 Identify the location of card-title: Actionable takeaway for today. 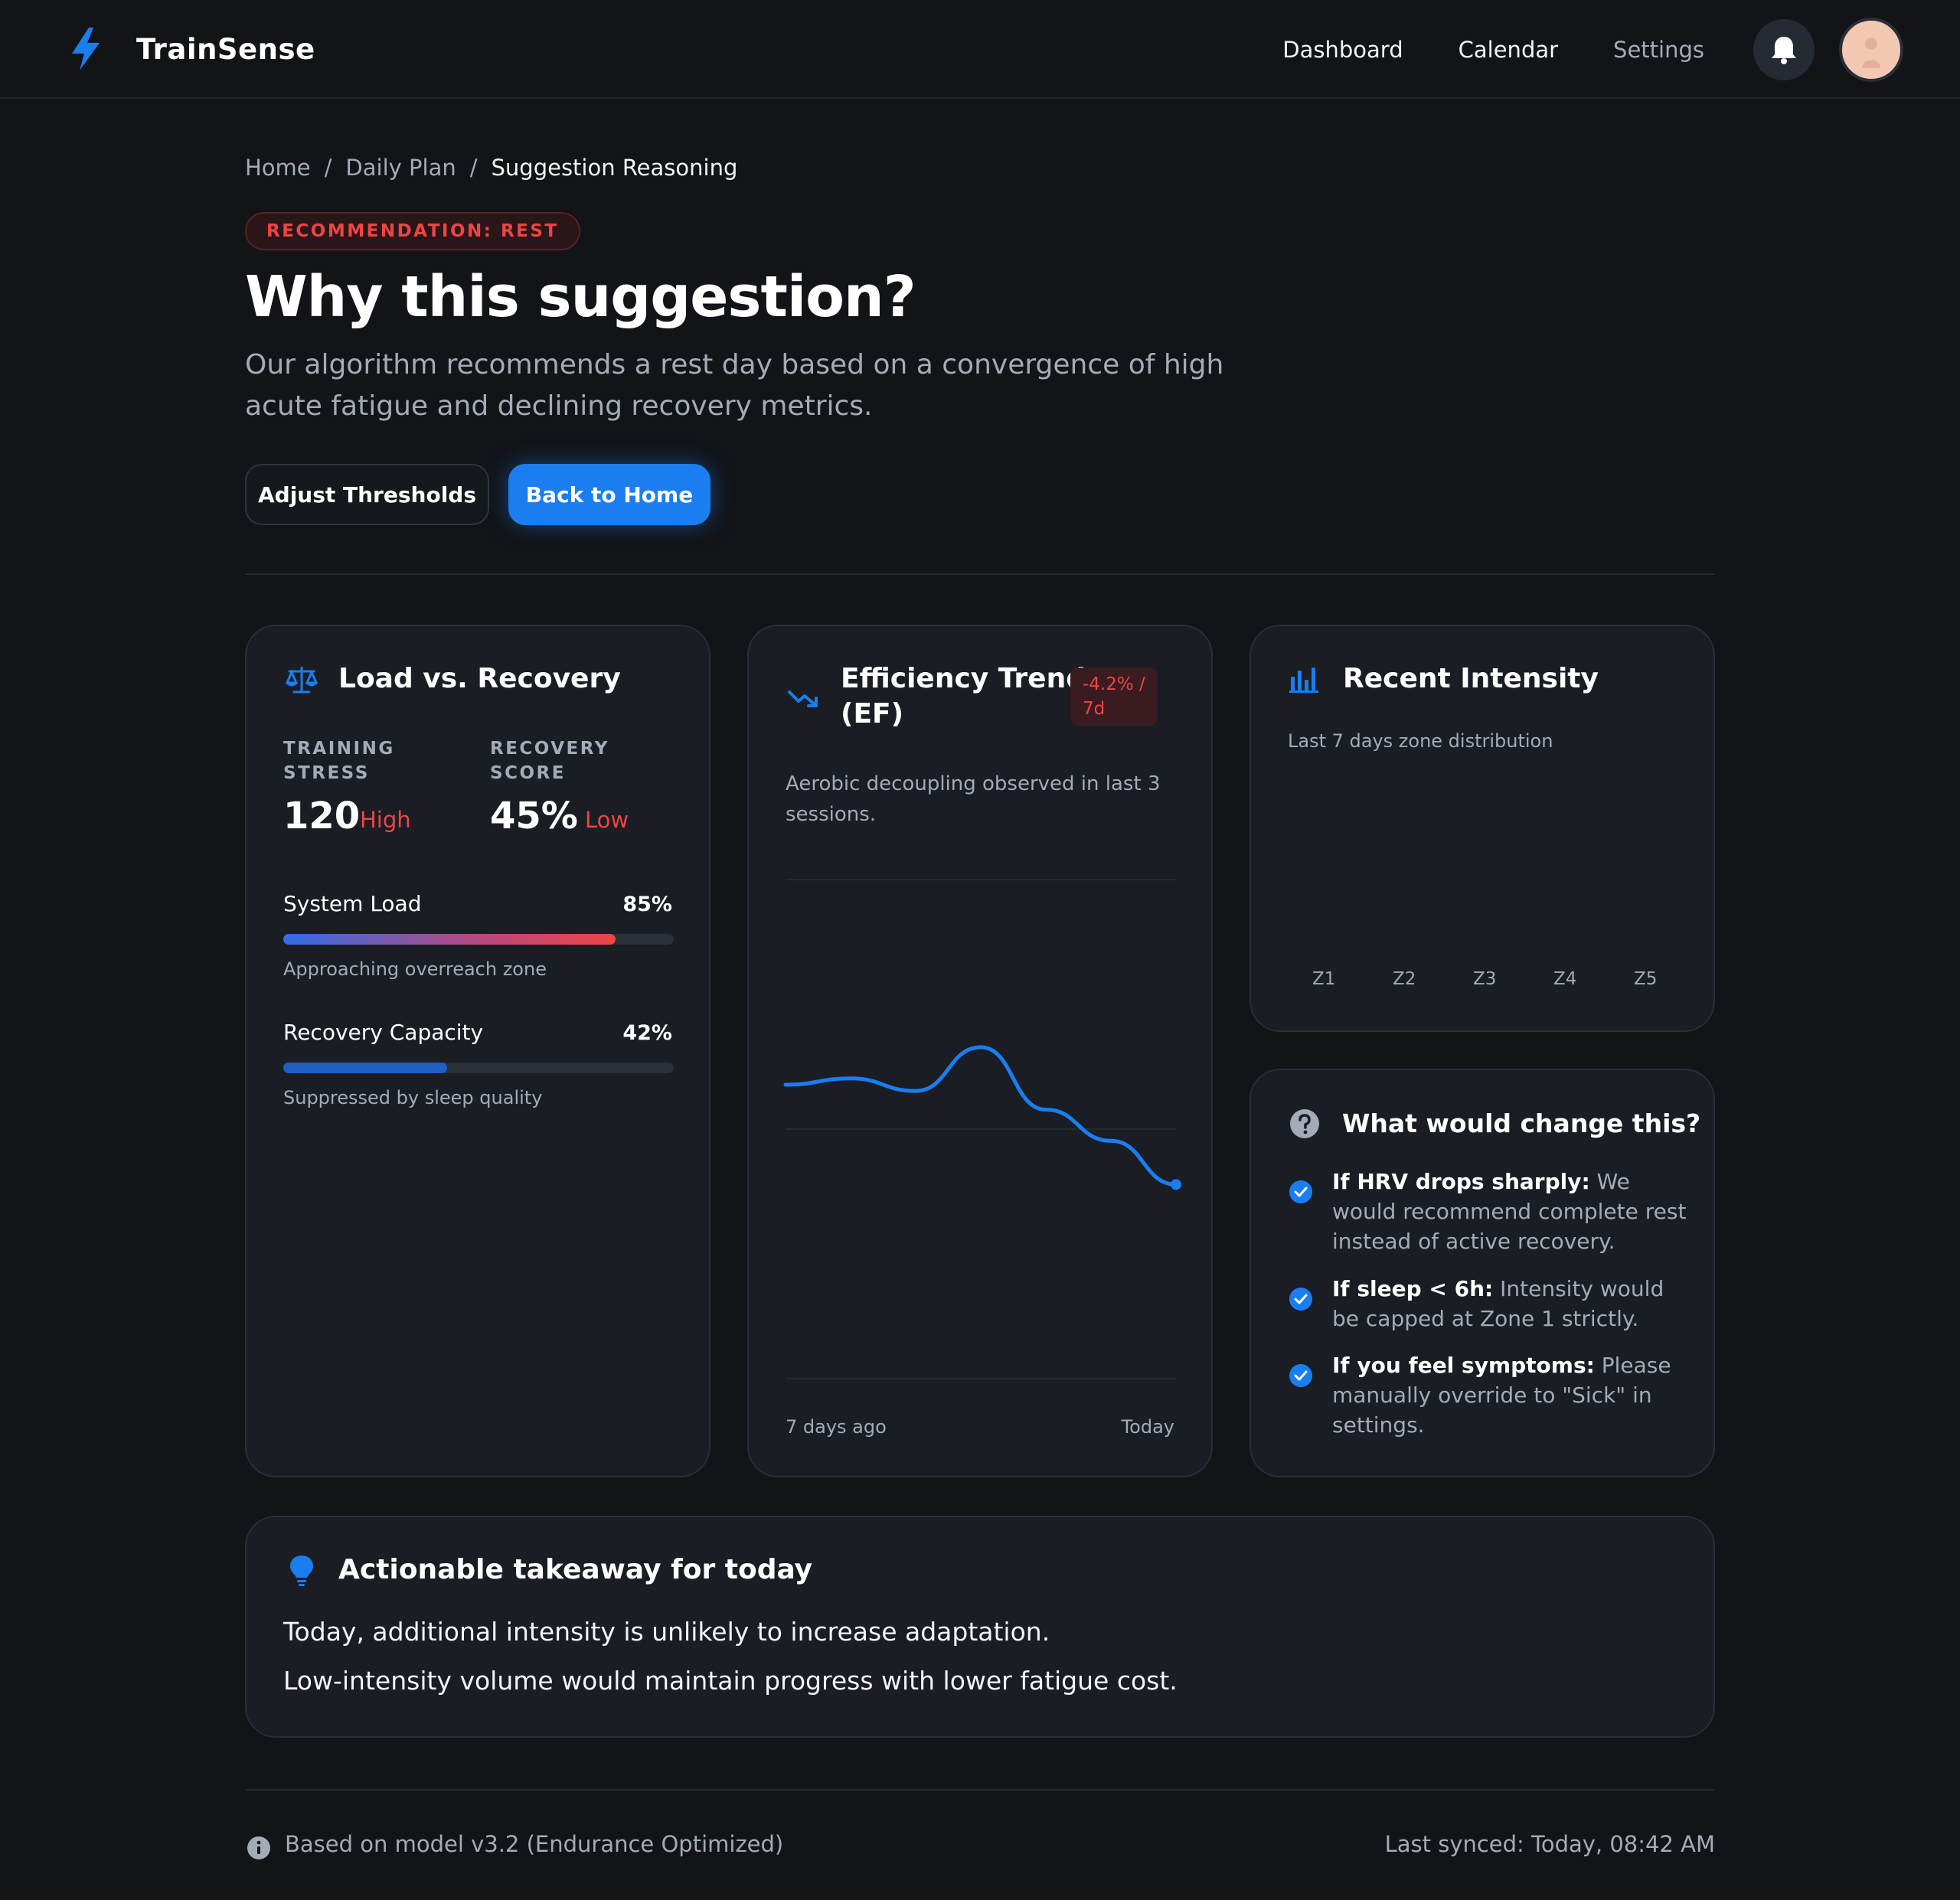
(575, 1569).